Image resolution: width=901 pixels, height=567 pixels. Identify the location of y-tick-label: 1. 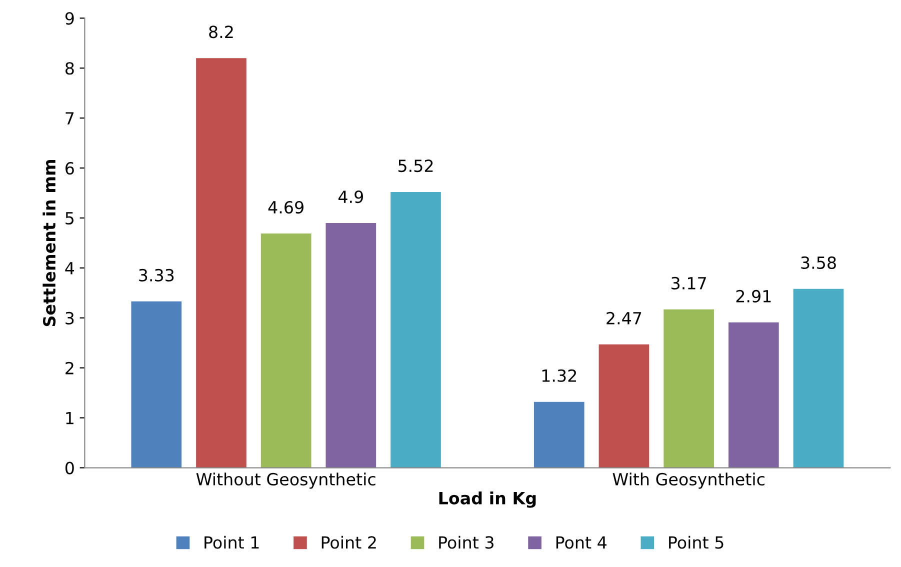
(70, 418).